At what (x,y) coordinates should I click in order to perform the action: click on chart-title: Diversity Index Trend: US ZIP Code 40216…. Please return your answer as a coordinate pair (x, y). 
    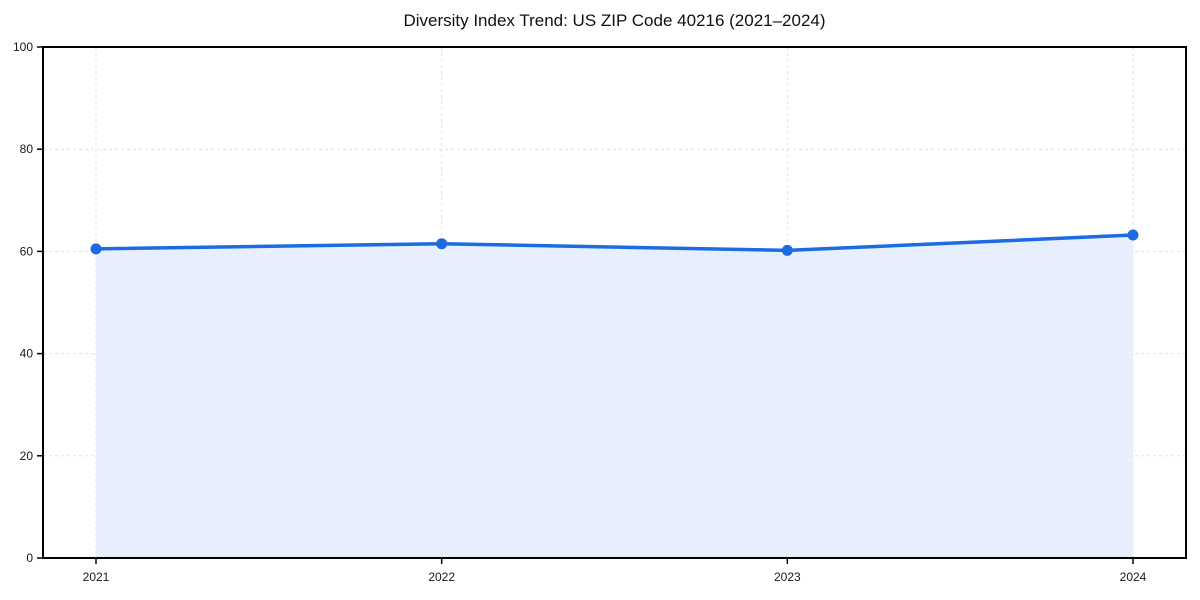
    Looking at the image, I should click on (614, 20).